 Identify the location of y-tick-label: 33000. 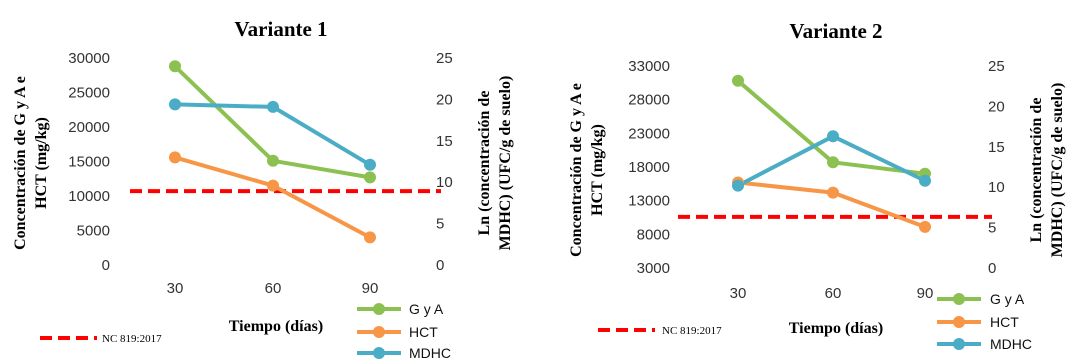
(649, 66).